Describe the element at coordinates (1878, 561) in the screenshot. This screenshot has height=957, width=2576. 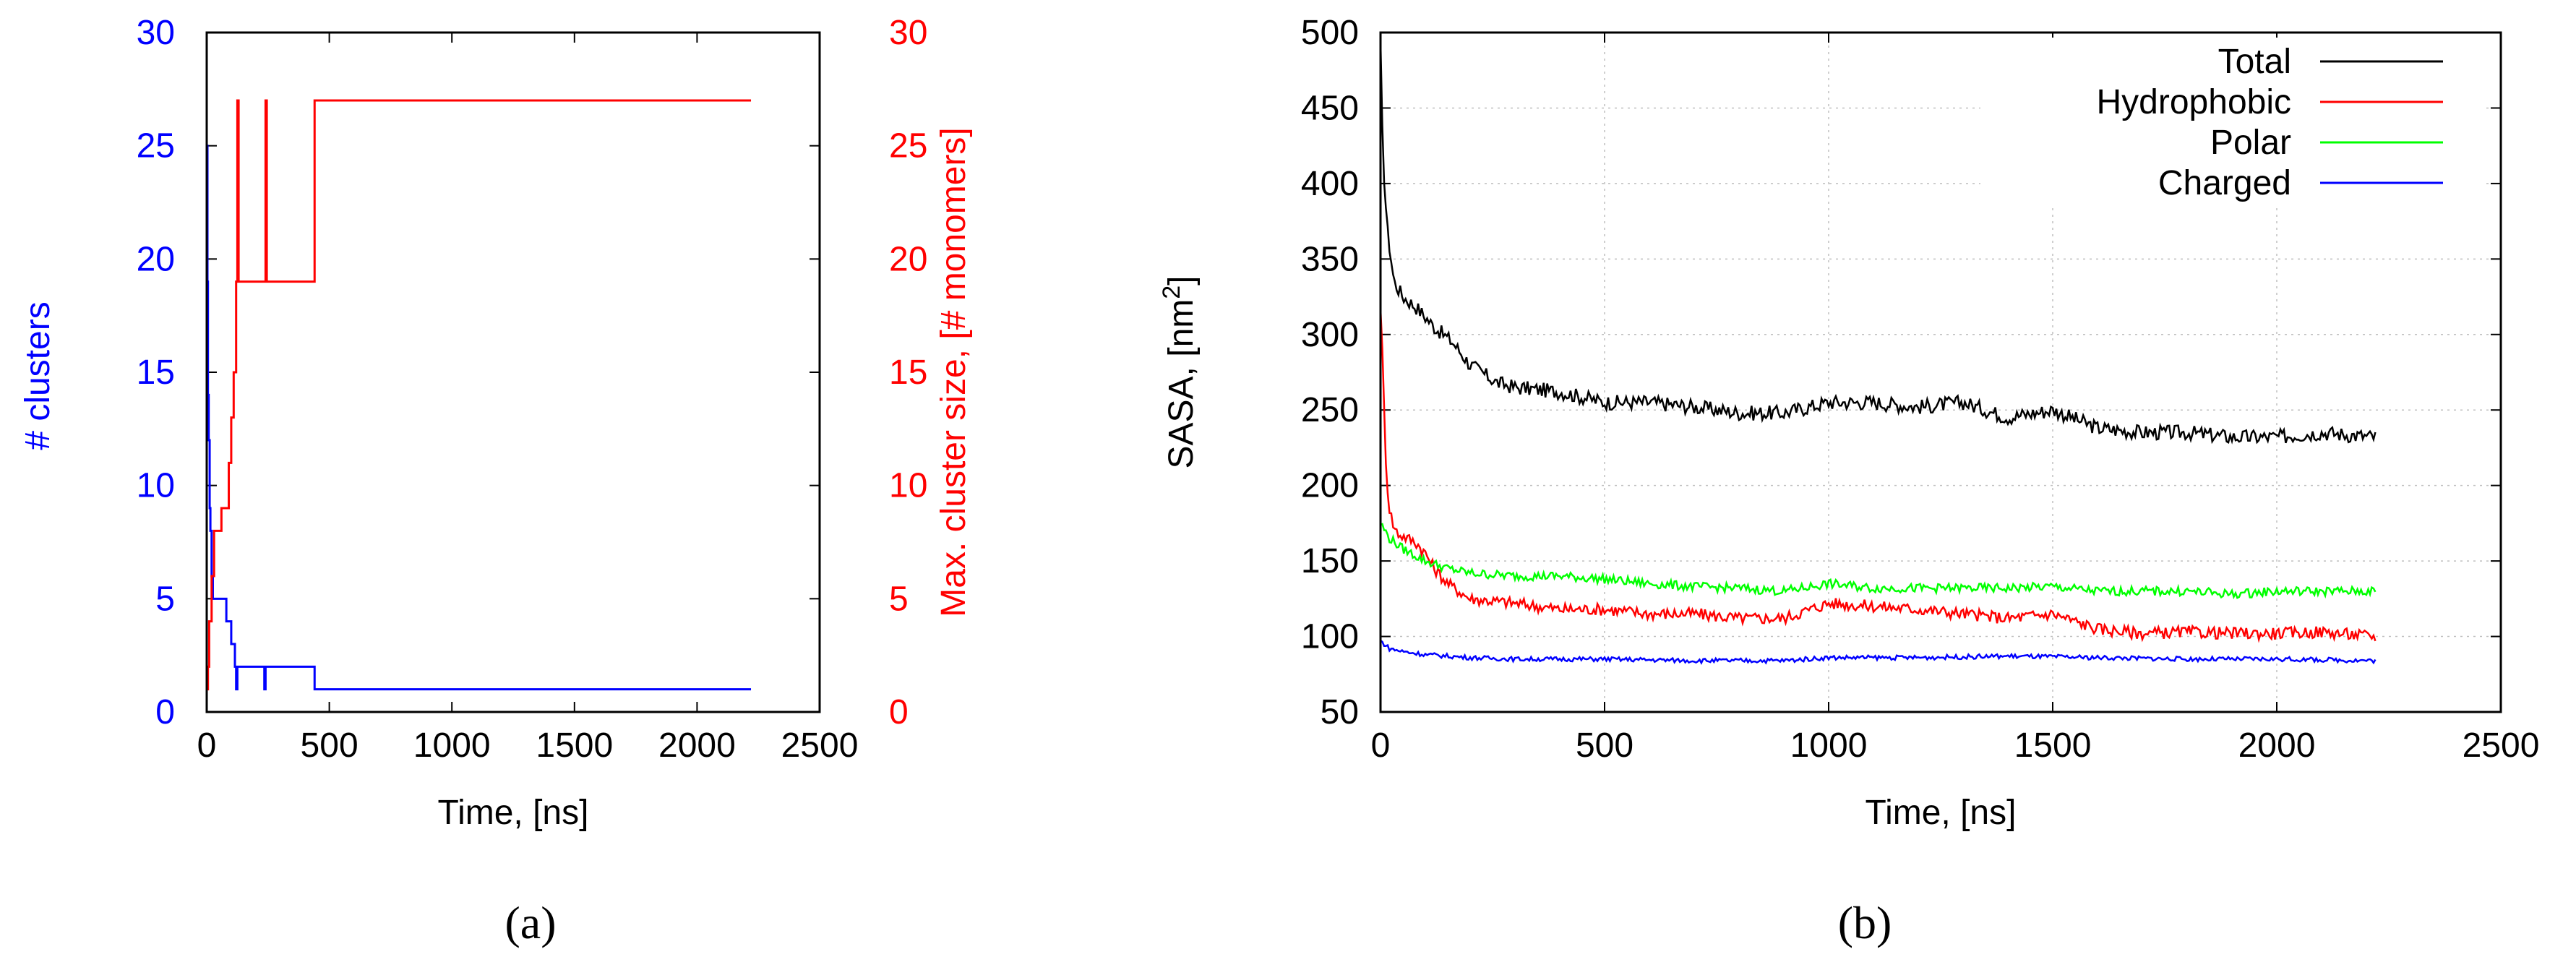
I see `b-series-line-polar` at that location.